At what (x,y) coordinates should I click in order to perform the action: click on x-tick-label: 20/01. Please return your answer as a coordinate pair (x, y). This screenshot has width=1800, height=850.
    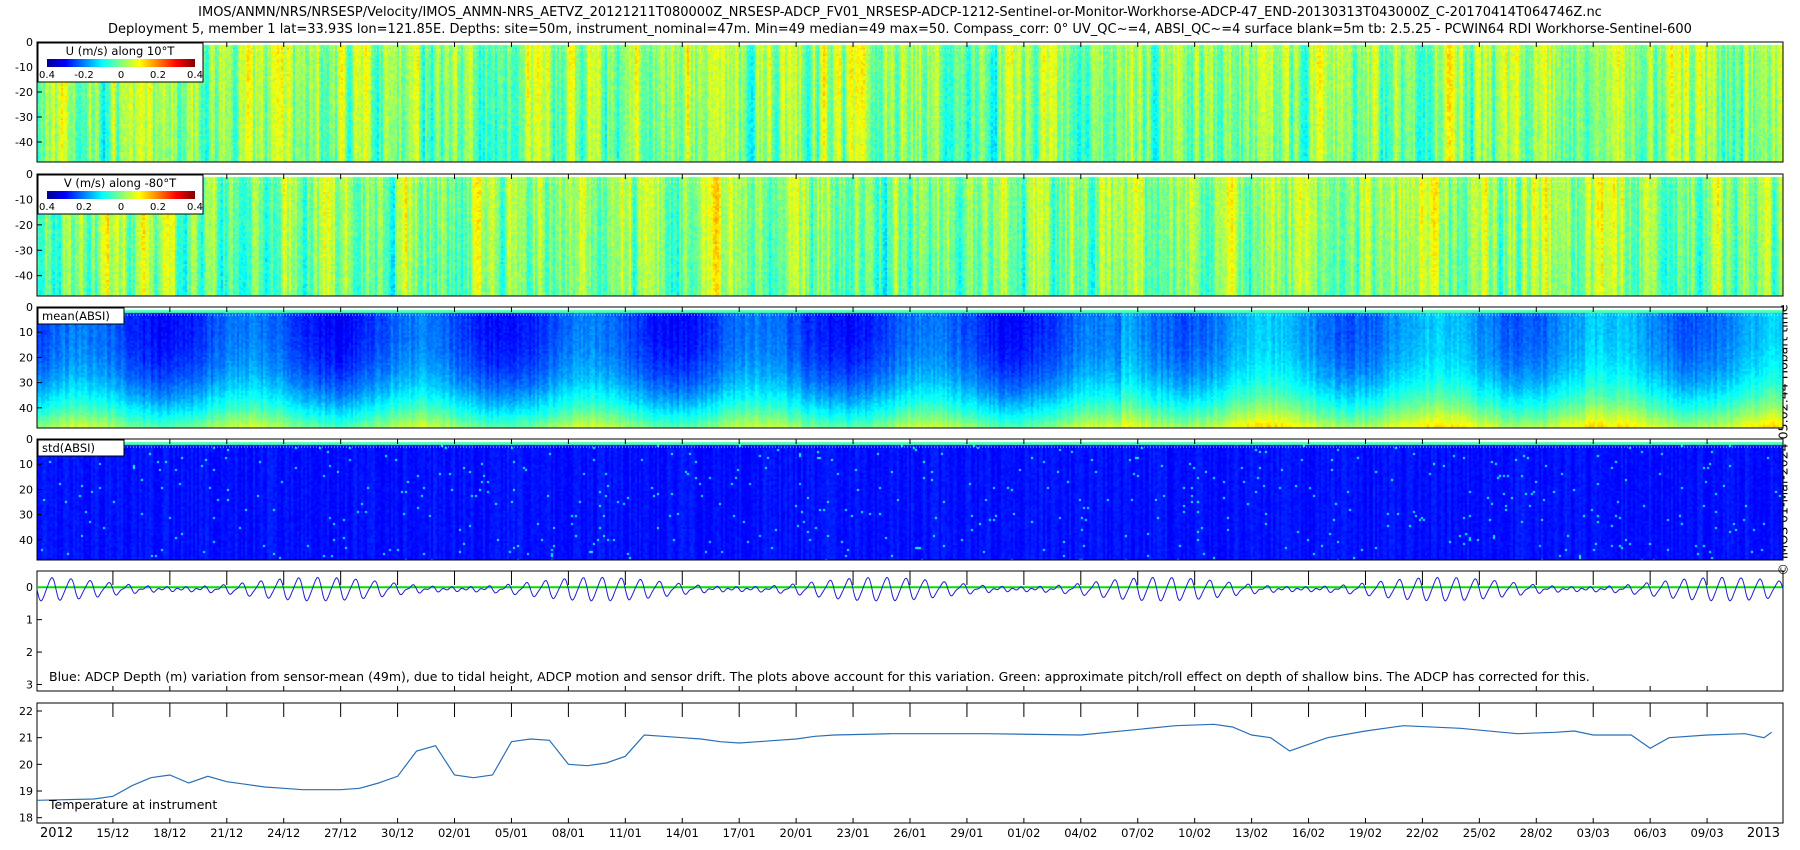
    Looking at the image, I should click on (796, 833).